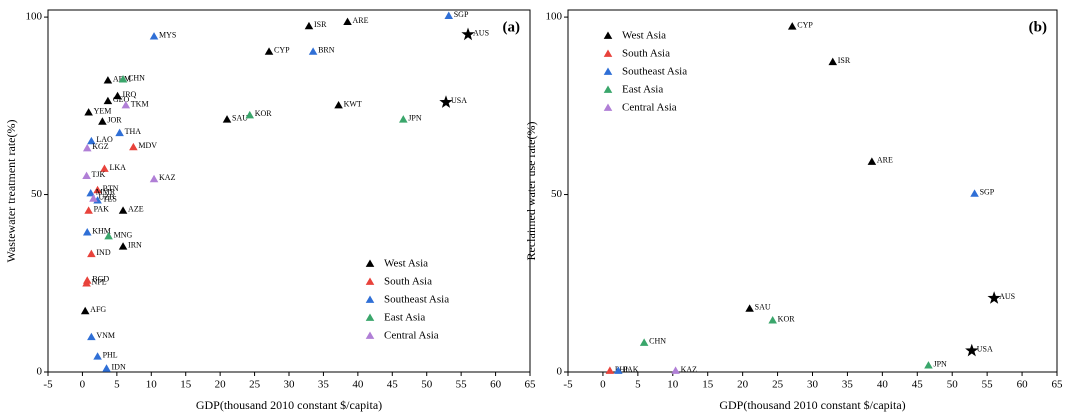 This screenshot has width=1080, height=420. I want to click on y-tick-label: 50, so click(37, 194).